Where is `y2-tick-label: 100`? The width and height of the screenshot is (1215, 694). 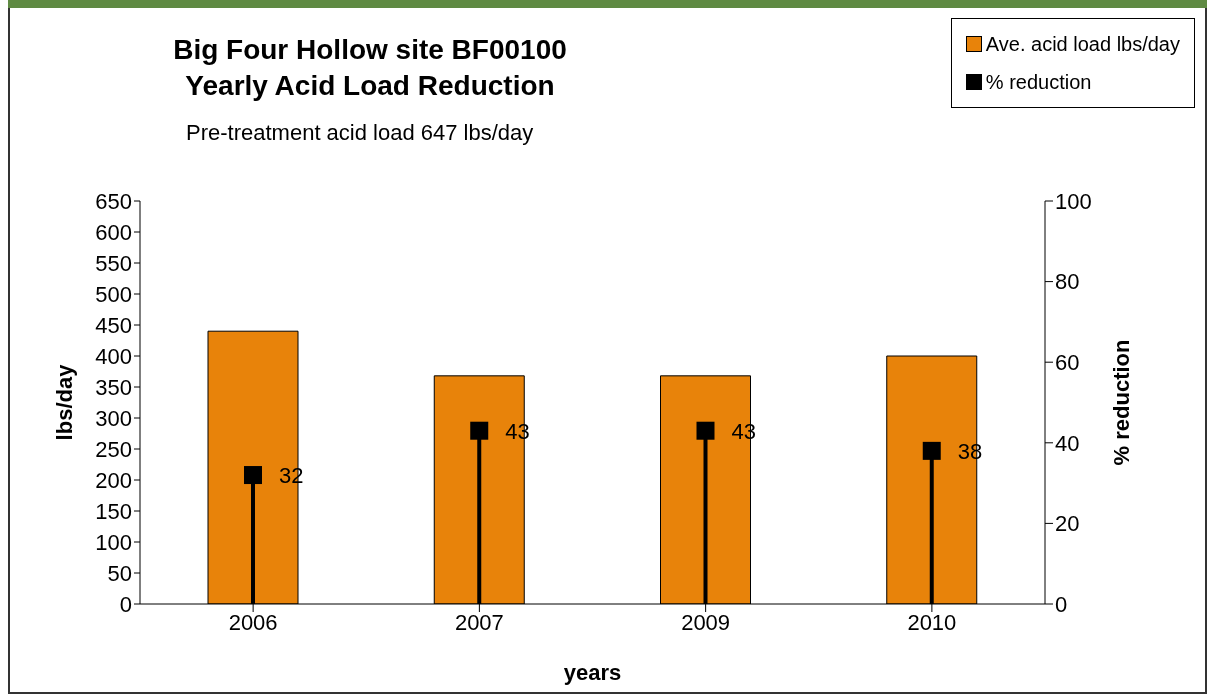 y2-tick-label: 100 is located at coordinates (1073, 201).